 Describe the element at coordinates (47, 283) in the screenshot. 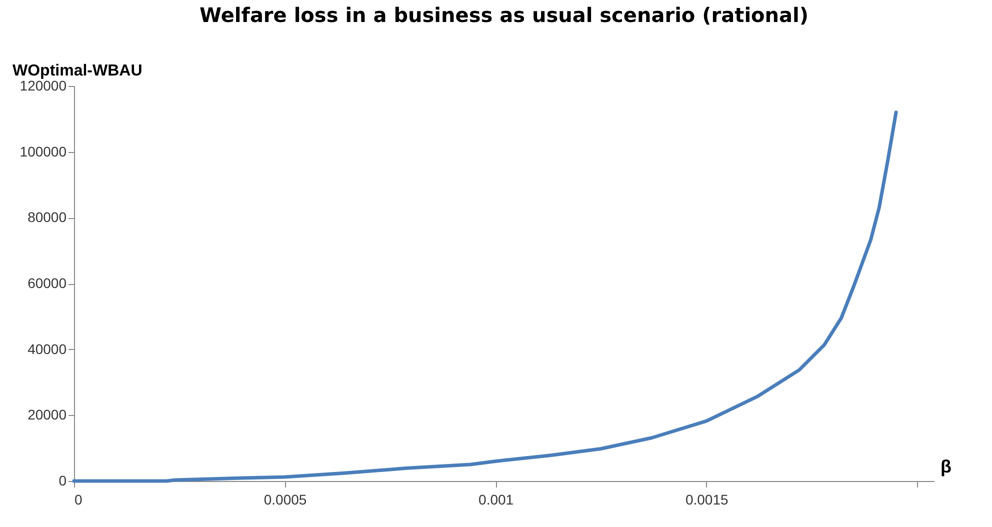

I see `y-tick-label: 60000` at that location.